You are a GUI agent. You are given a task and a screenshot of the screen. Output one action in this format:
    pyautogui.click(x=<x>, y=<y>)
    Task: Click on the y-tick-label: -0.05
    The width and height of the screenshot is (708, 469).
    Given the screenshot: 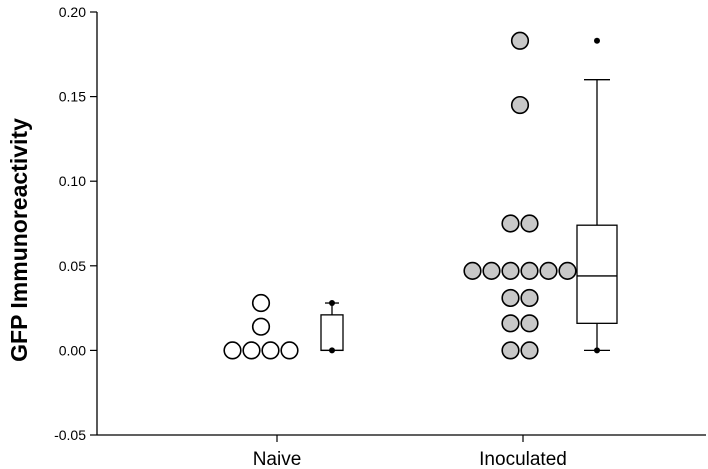 What is the action you would take?
    pyautogui.click(x=70, y=435)
    